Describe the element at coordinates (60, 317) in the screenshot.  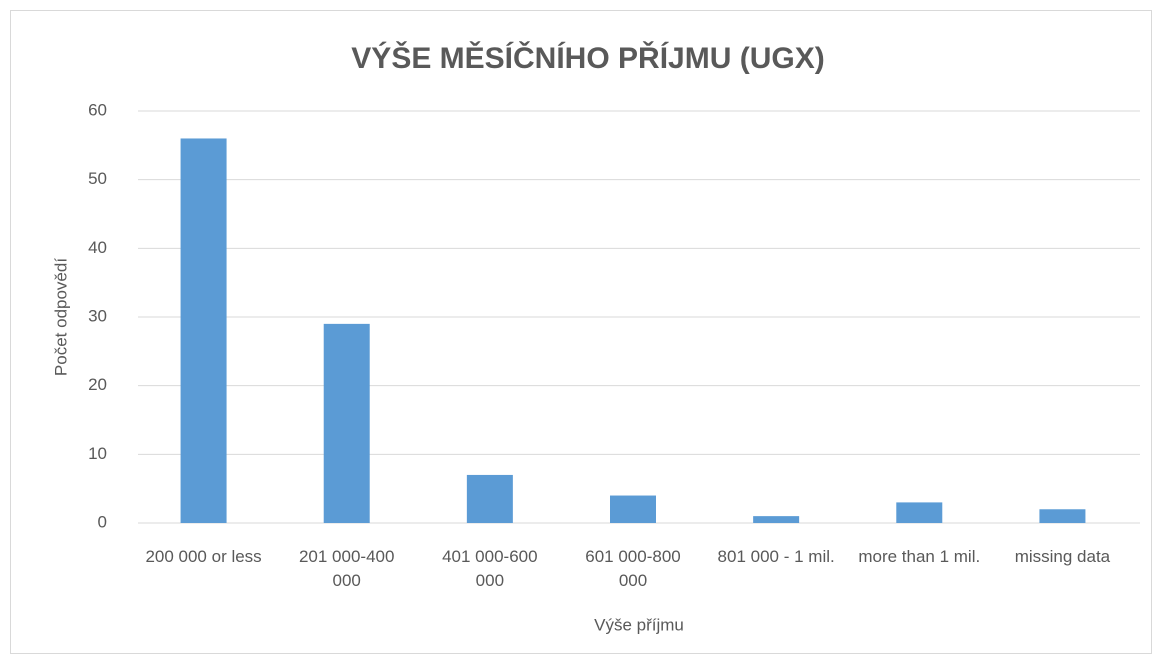
I see `y-axis-title: Počet odpovědí` at that location.